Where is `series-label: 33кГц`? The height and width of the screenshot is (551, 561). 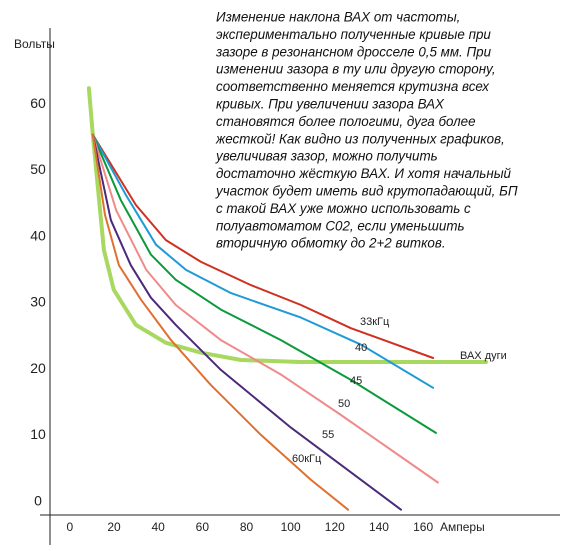 series-label: 33кГц is located at coordinates (375, 322).